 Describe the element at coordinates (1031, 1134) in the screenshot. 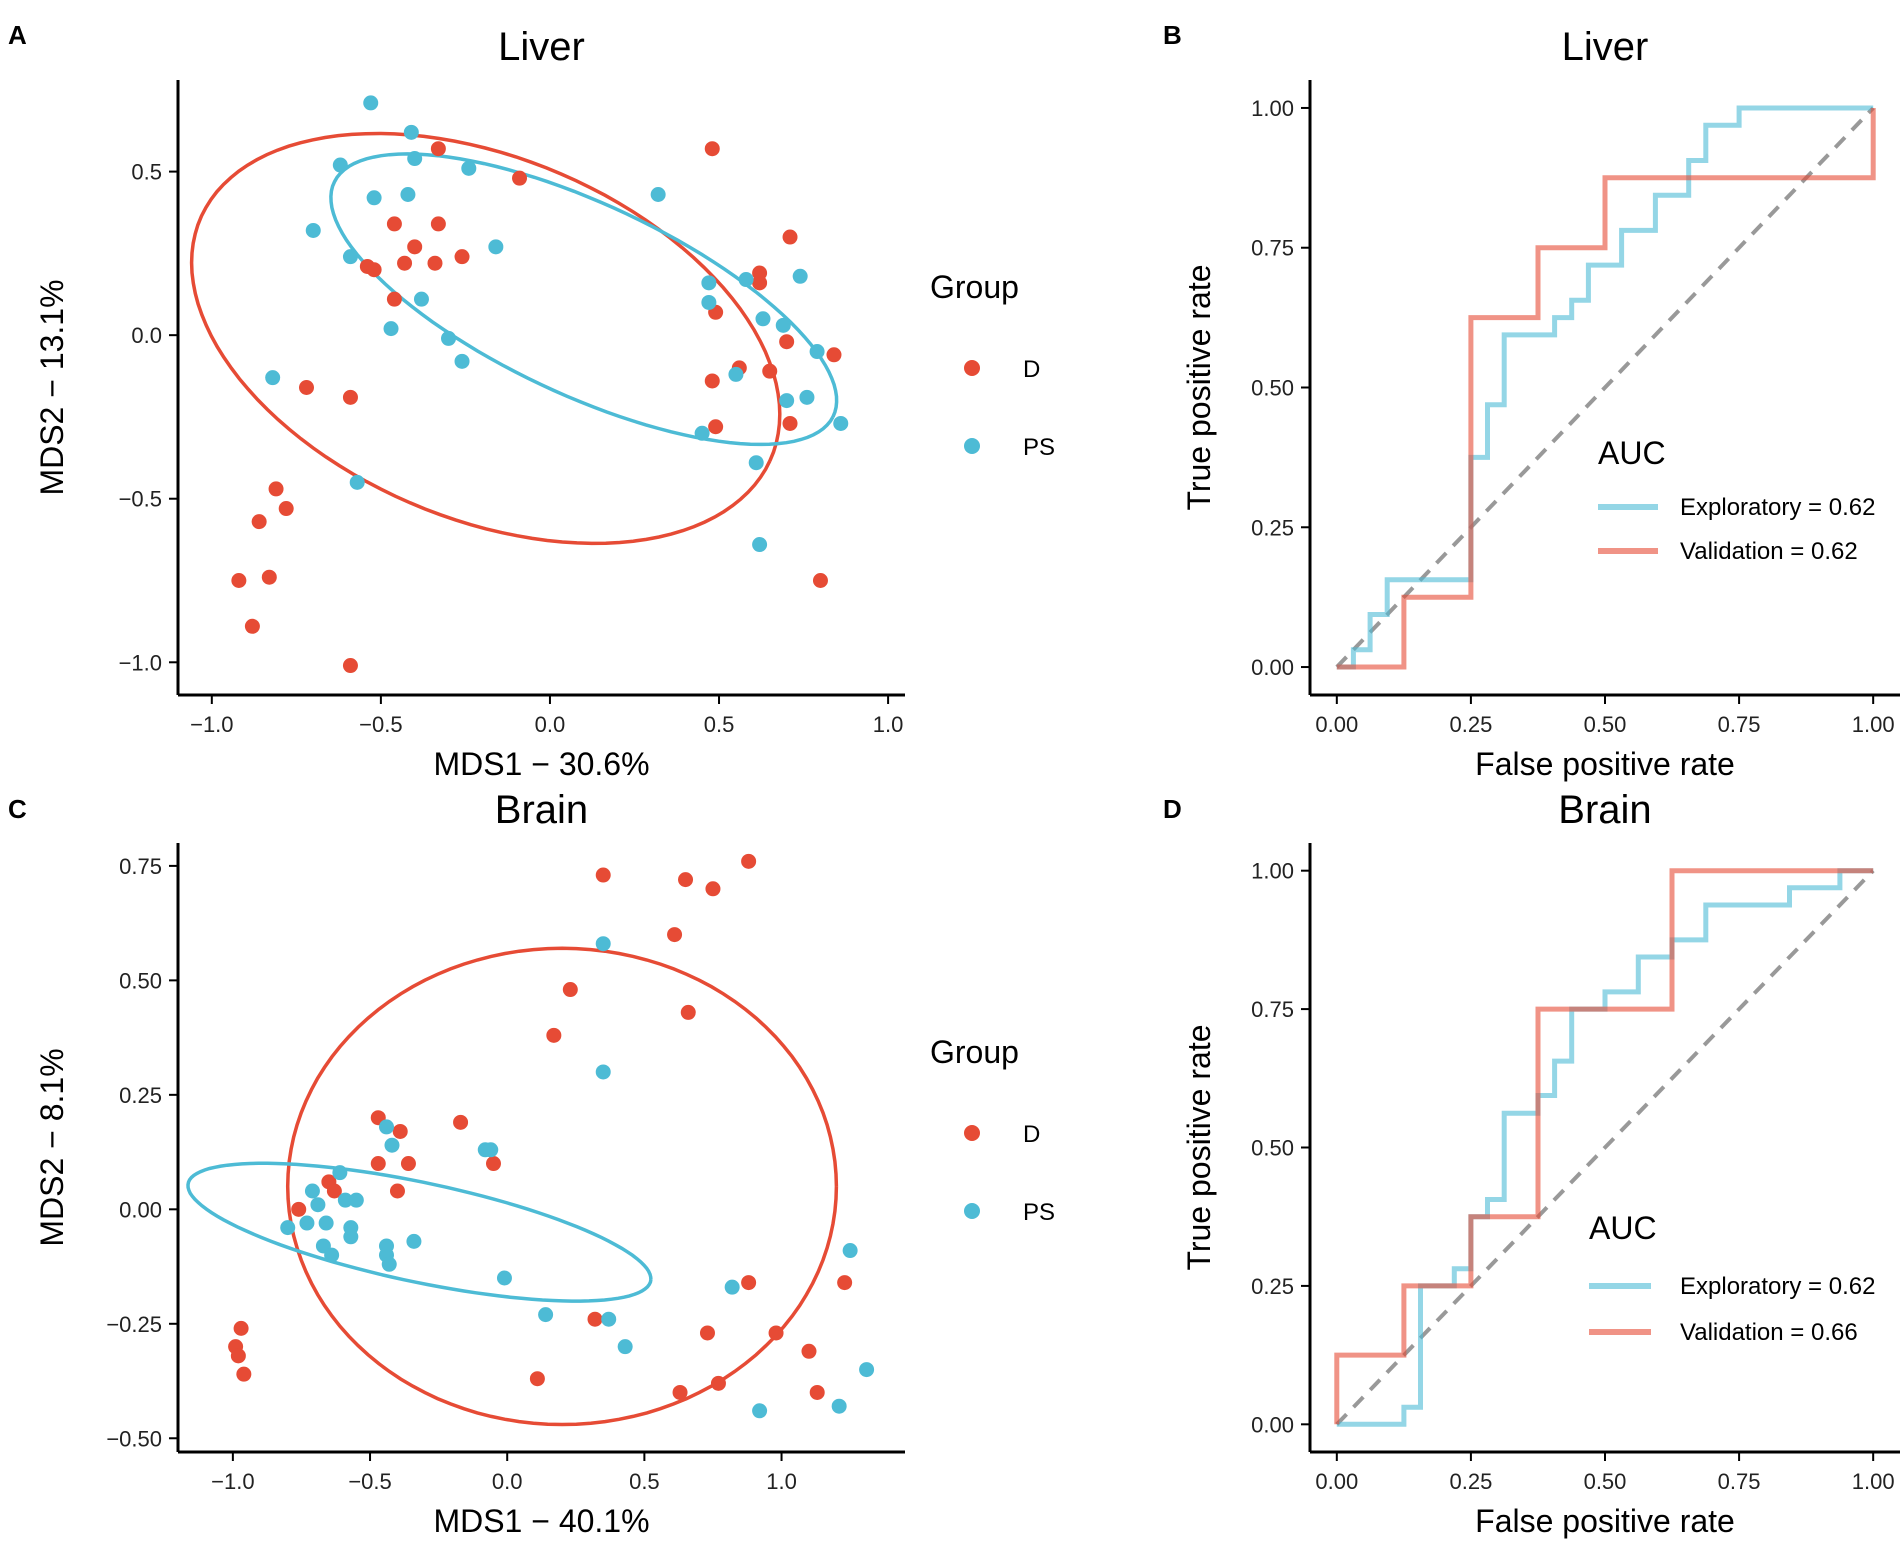

I see `legend-label-d: D` at that location.